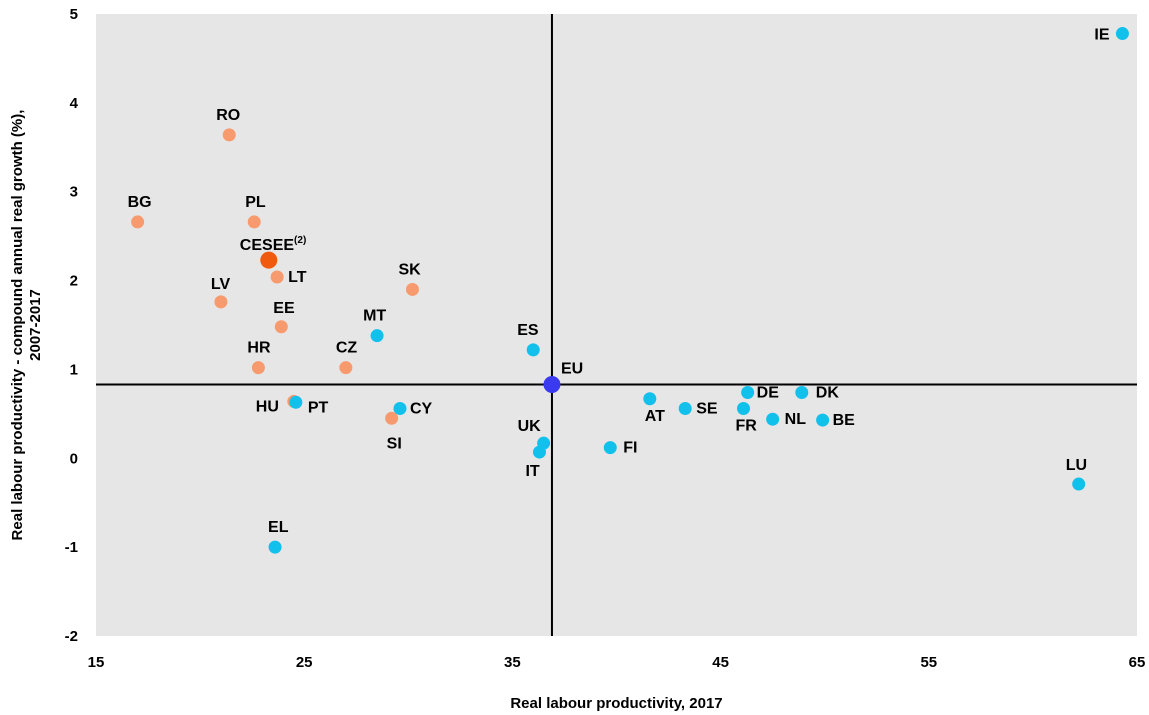 The width and height of the screenshot is (1149, 715). Describe the element at coordinates (140, 211) in the screenshot. I see `point-bg: BG` at that location.